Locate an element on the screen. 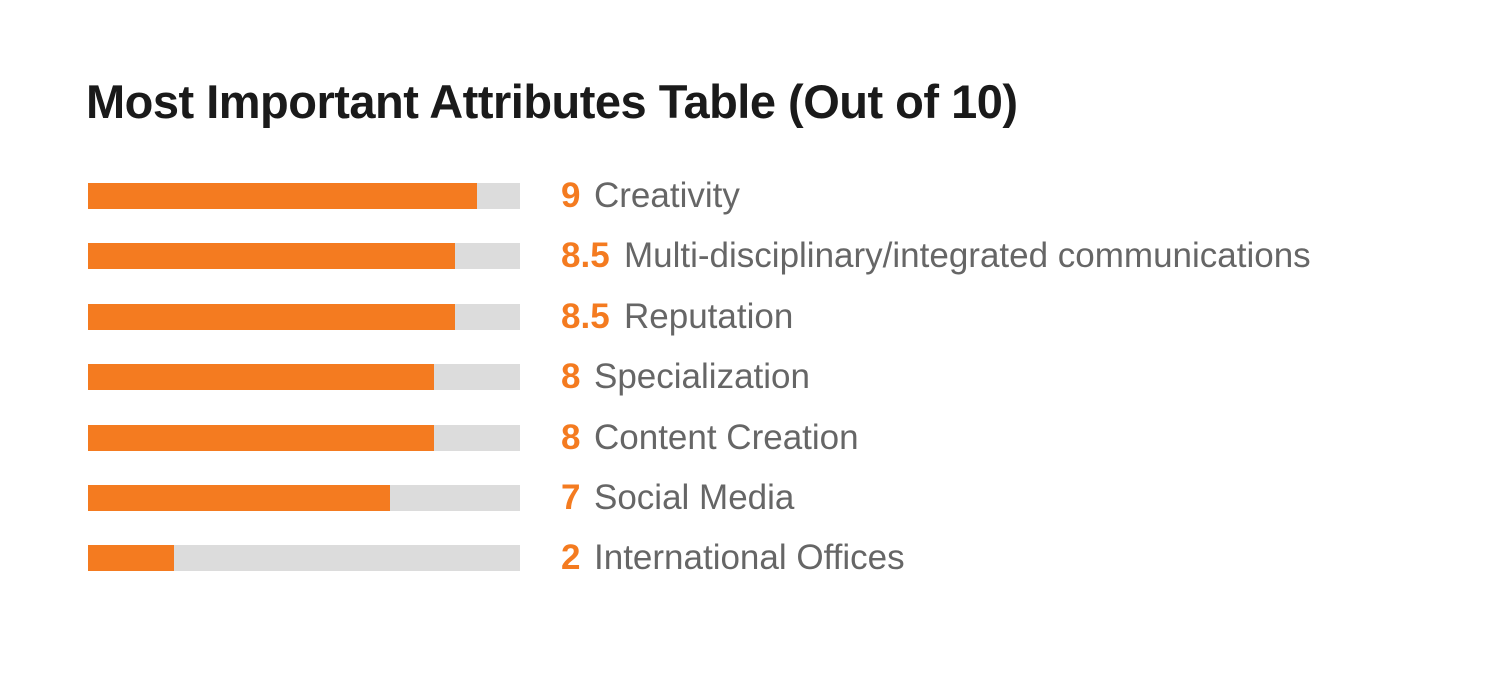  bar-value-label: 7 is located at coordinates (571, 497).